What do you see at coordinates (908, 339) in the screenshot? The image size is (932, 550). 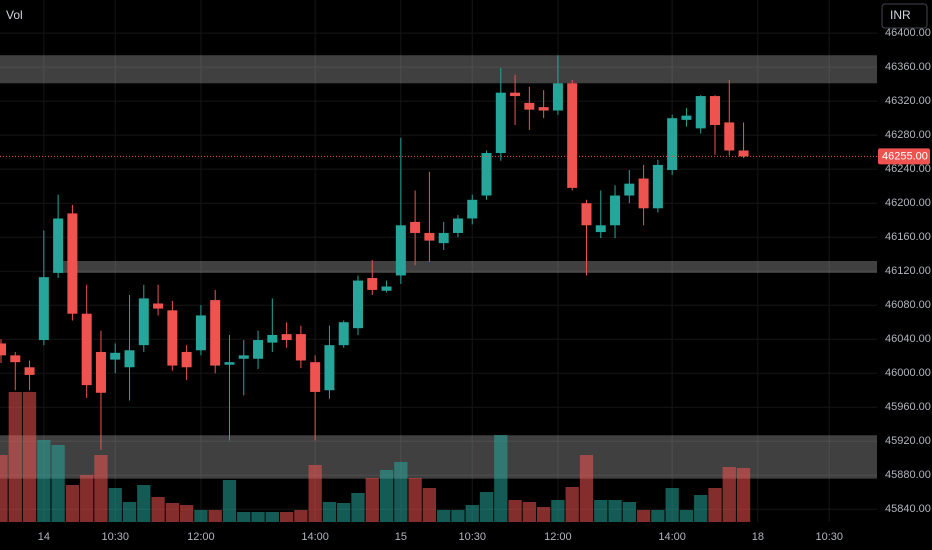 I see `y-tick-label: 46040.00` at bounding box center [908, 339].